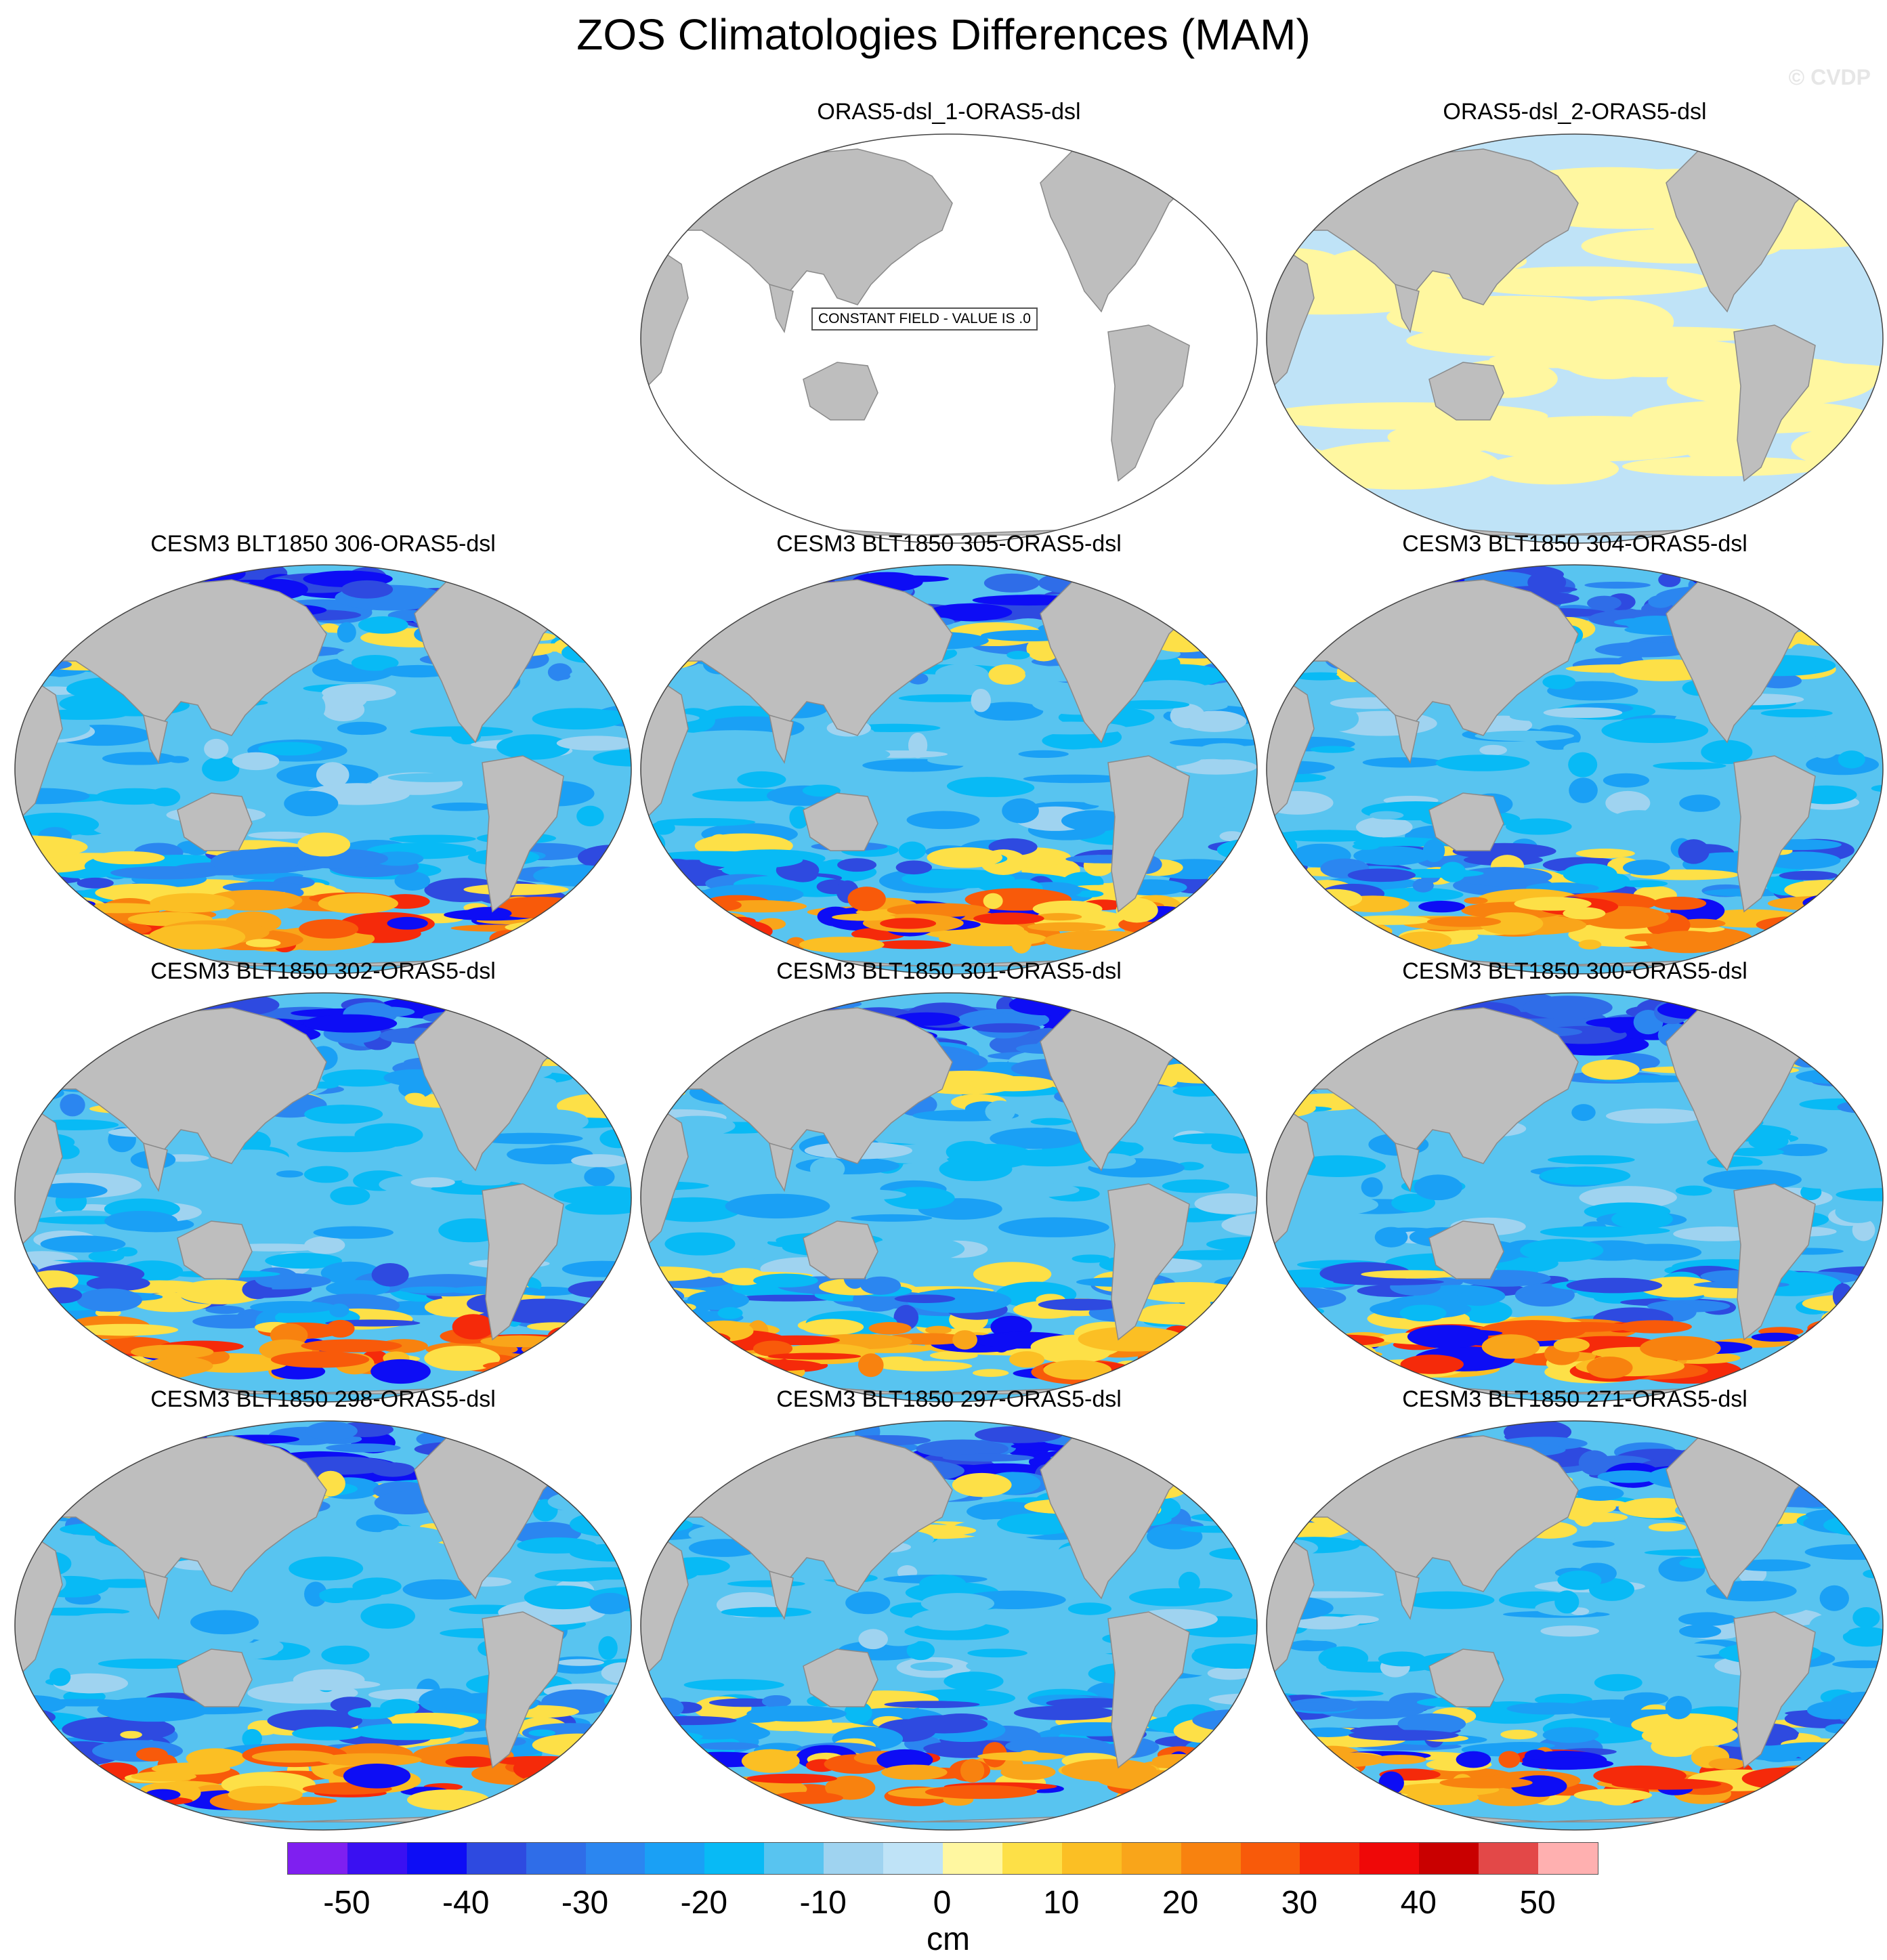 The image size is (1887, 1960). I want to click on ocean-field, so click(1575, 1625).